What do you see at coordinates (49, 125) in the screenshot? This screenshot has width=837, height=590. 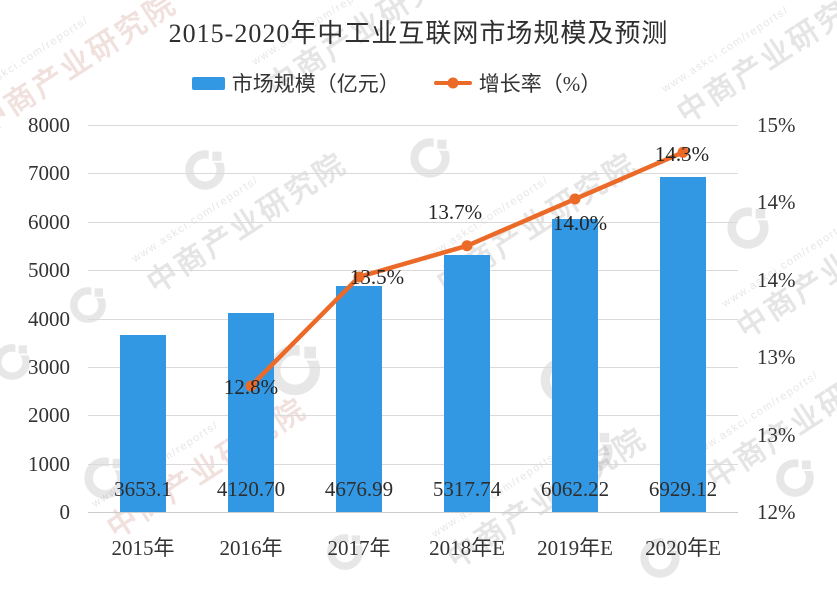 I see `y-axis-left-tick-label: 8000` at bounding box center [49, 125].